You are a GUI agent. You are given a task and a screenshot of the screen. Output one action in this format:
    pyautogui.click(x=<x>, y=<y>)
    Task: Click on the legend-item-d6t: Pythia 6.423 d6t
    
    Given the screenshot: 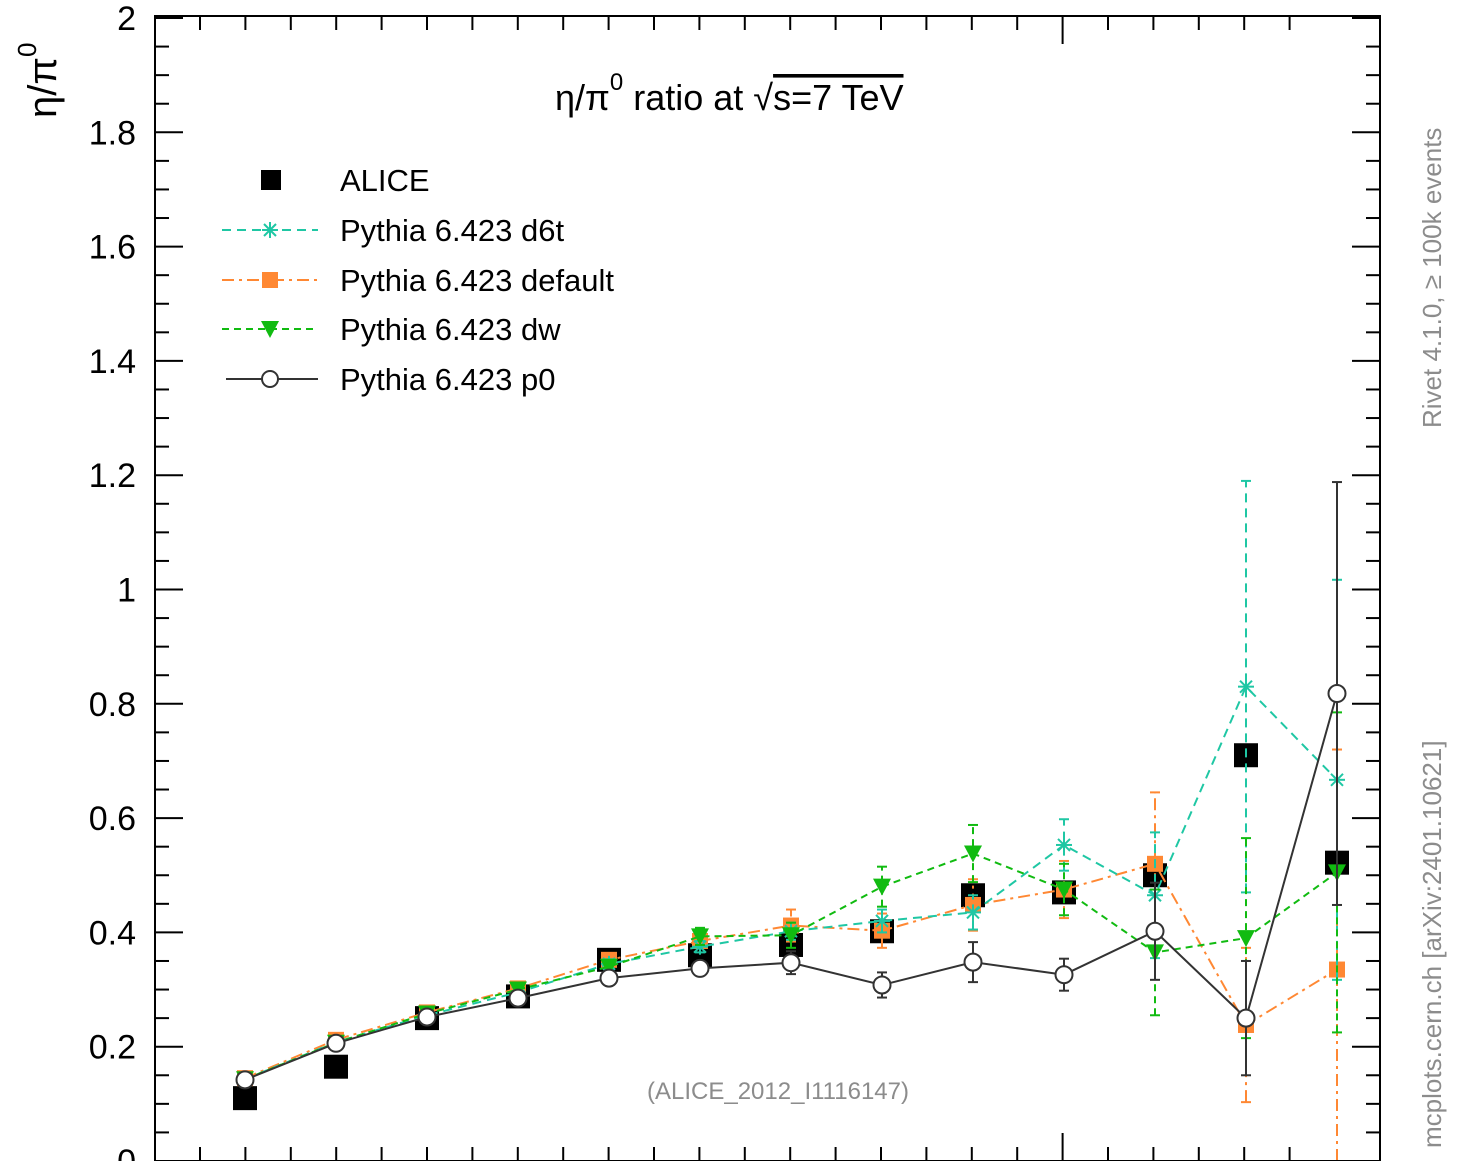 What is the action you would take?
    pyautogui.click(x=393, y=230)
    